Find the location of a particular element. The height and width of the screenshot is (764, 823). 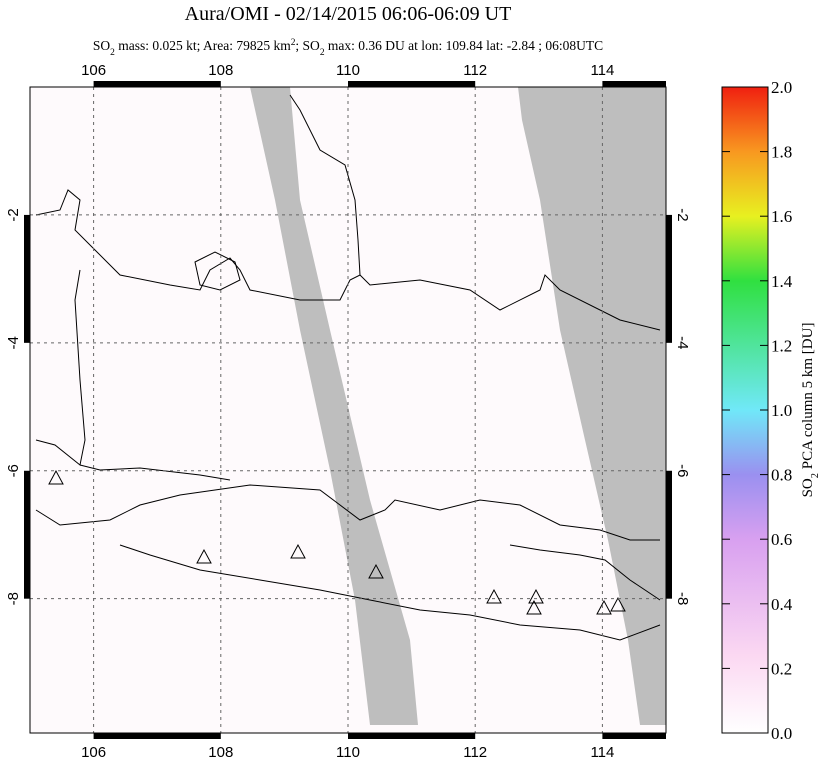

colorbar-tick-label: 0.8 is located at coordinates (781, 475).